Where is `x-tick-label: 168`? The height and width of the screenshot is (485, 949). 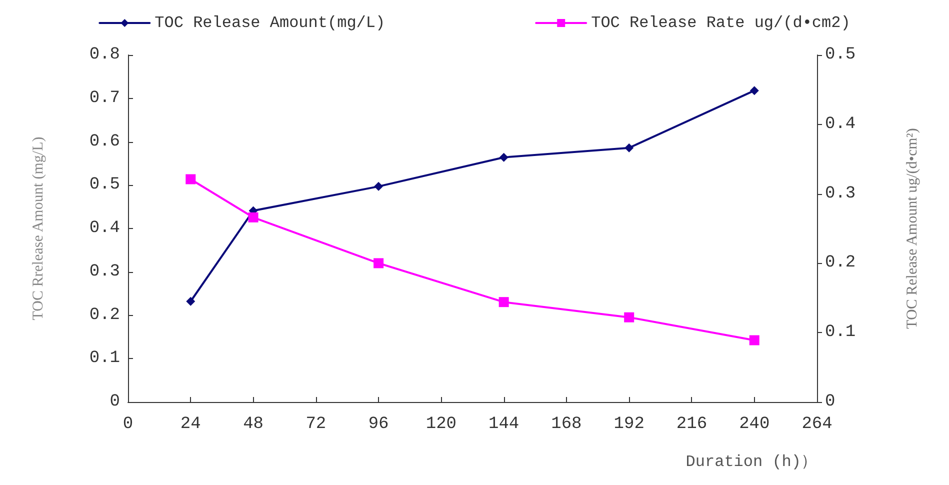
x-tick-label: 168 is located at coordinates (566, 424).